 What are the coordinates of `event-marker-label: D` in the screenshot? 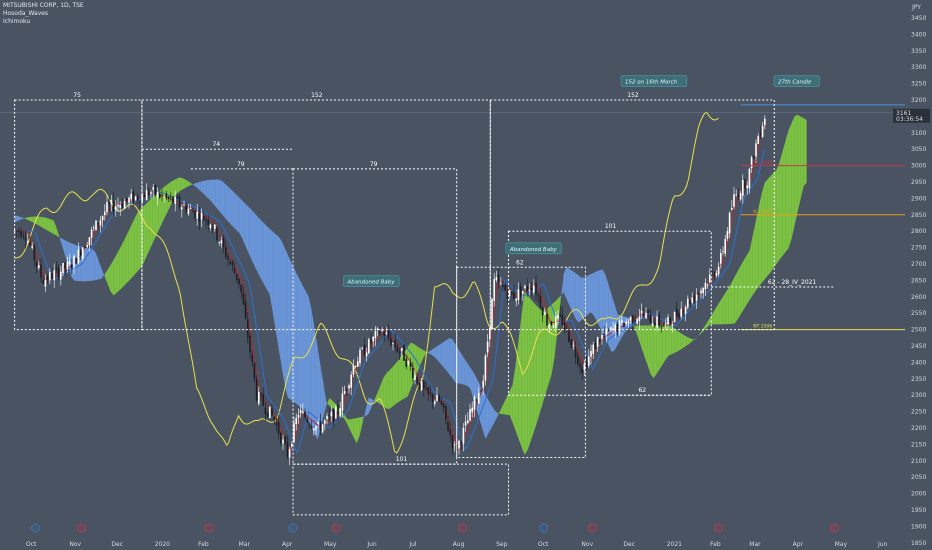 It's located at (719, 529).